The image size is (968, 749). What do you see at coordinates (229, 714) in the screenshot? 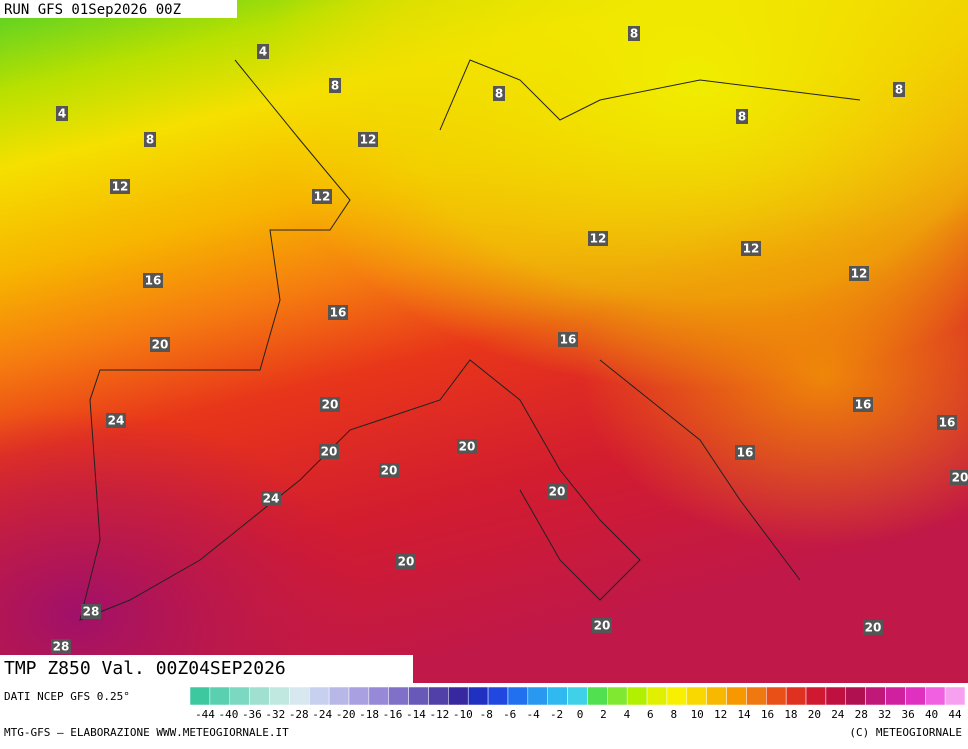
I see `colorbar-label: -40` at bounding box center [229, 714].